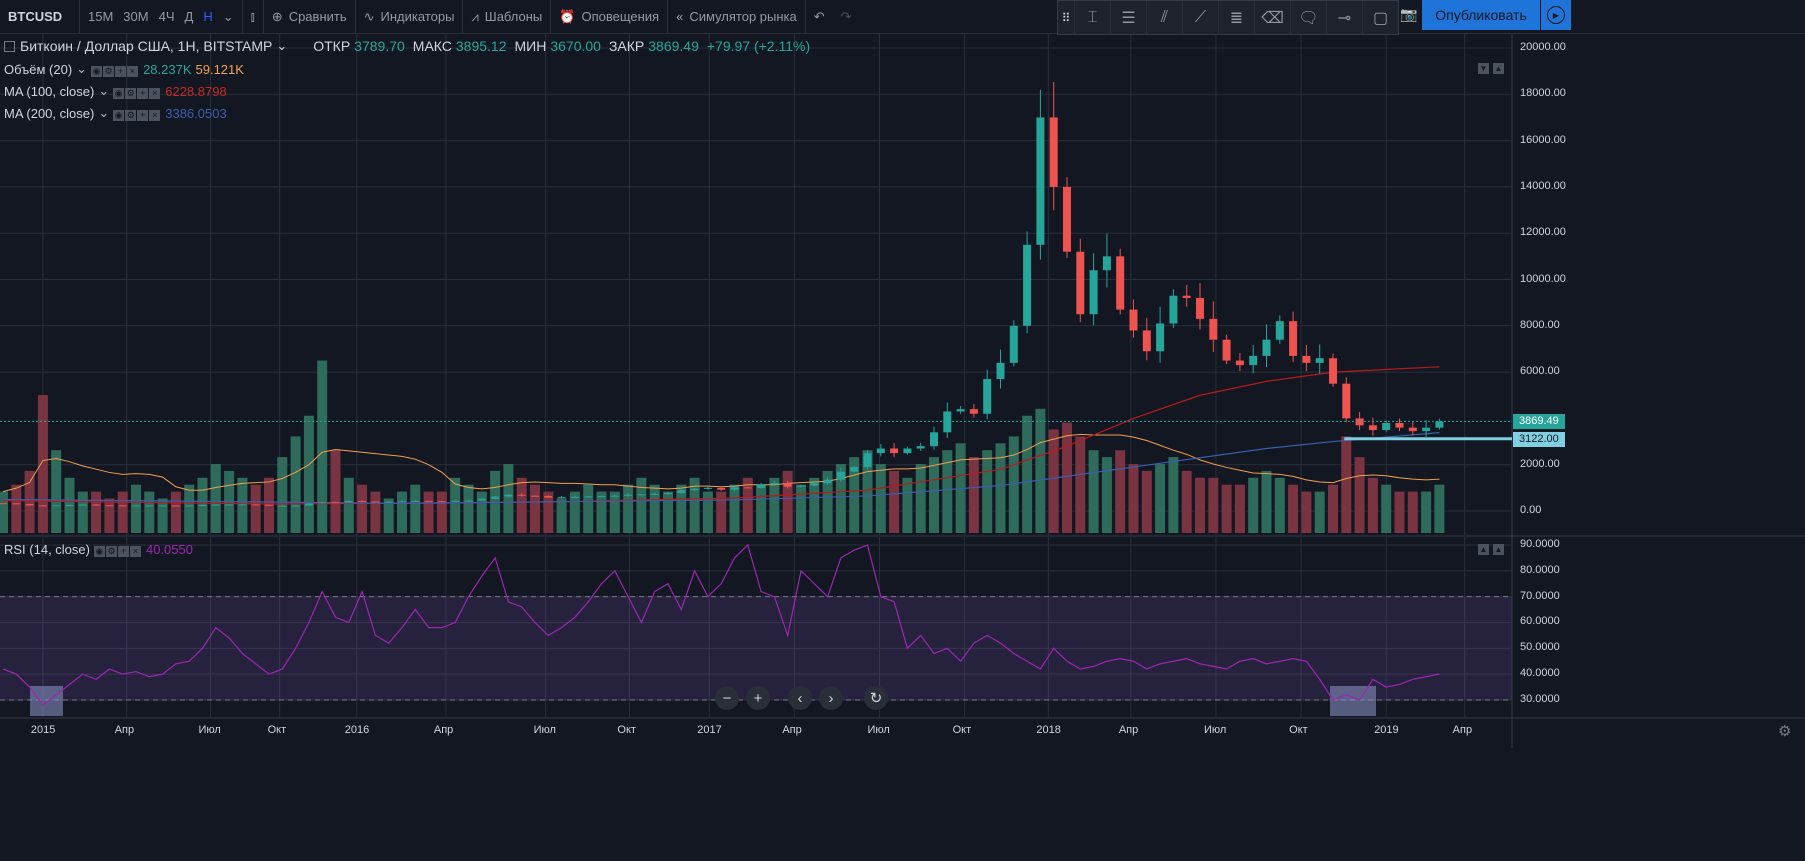 This screenshot has width=1805, height=861. What do you see at coordinates (410, 17) in the screenshot?
I see `indicators-button: ∿ Индикаторы` at bounding box center [410, 17].